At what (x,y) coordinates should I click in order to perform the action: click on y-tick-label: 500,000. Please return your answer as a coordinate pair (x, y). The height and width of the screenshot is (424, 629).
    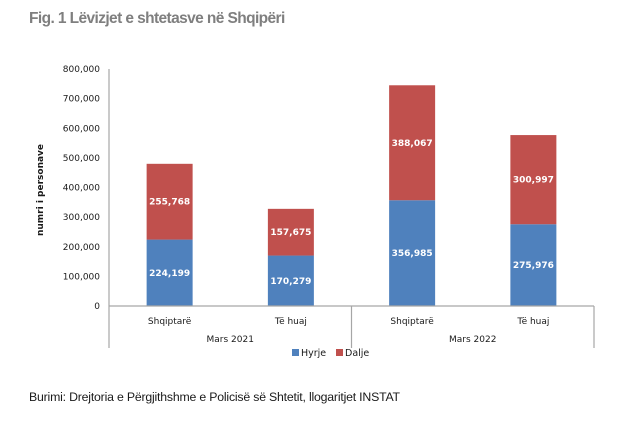
    Looking at the image, I should click on (81, 159).